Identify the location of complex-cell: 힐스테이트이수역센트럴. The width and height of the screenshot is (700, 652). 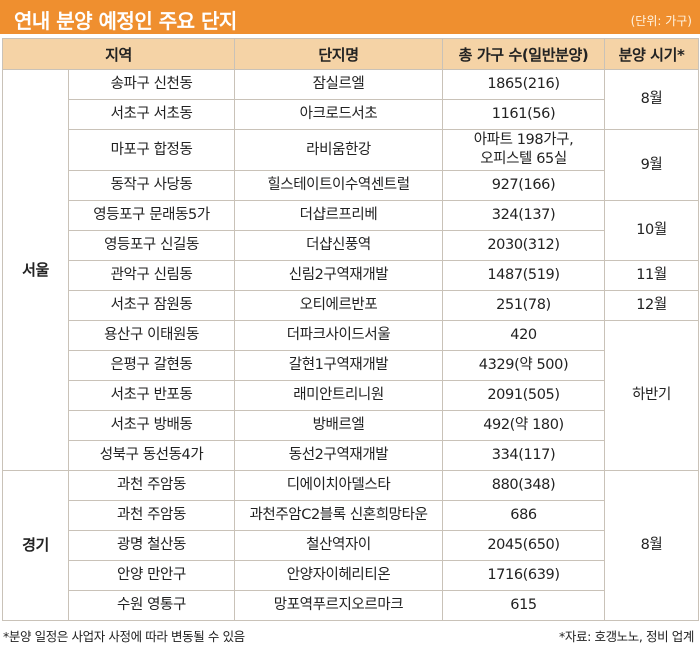
(338, 185).